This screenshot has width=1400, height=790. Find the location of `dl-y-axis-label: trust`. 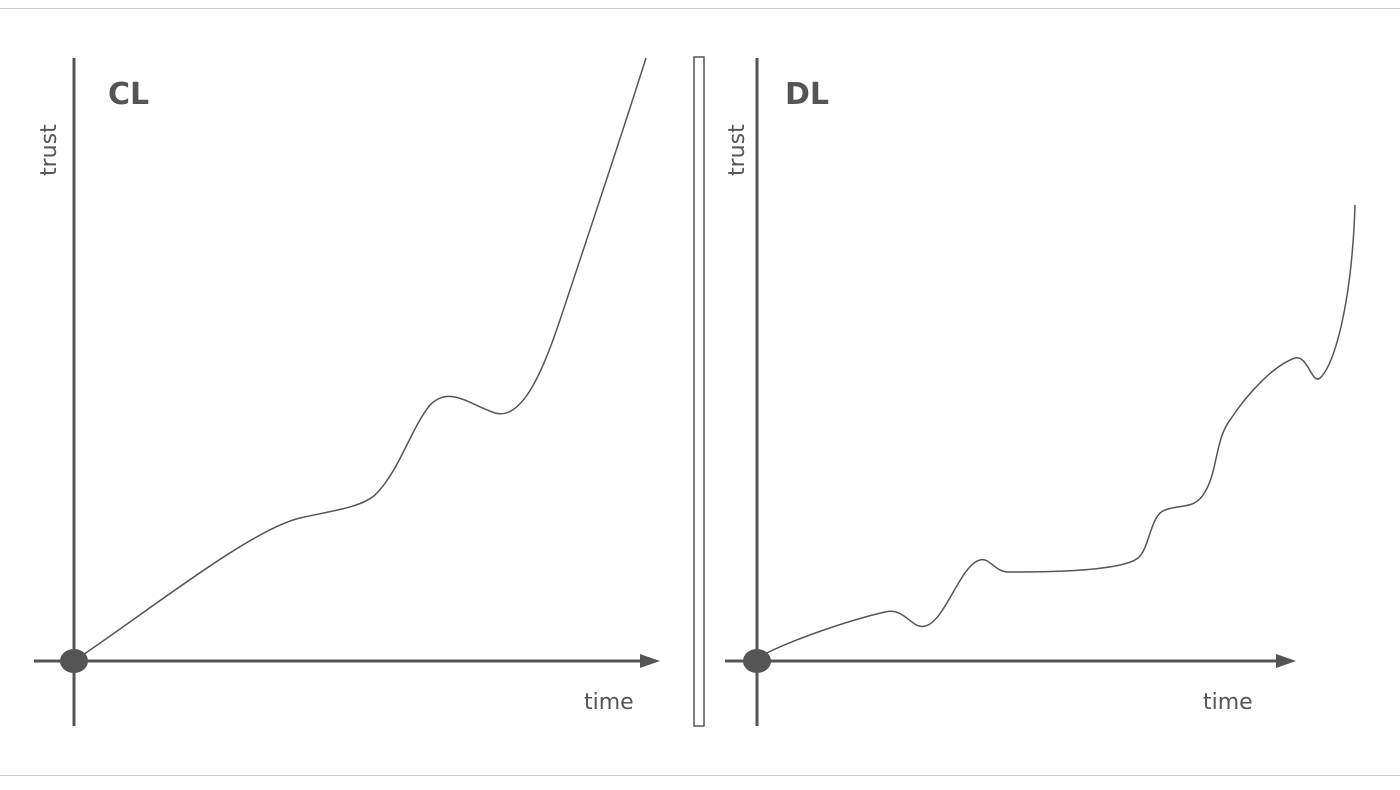

dl-y-axis-label: trust is located at coordinates (737, 150).